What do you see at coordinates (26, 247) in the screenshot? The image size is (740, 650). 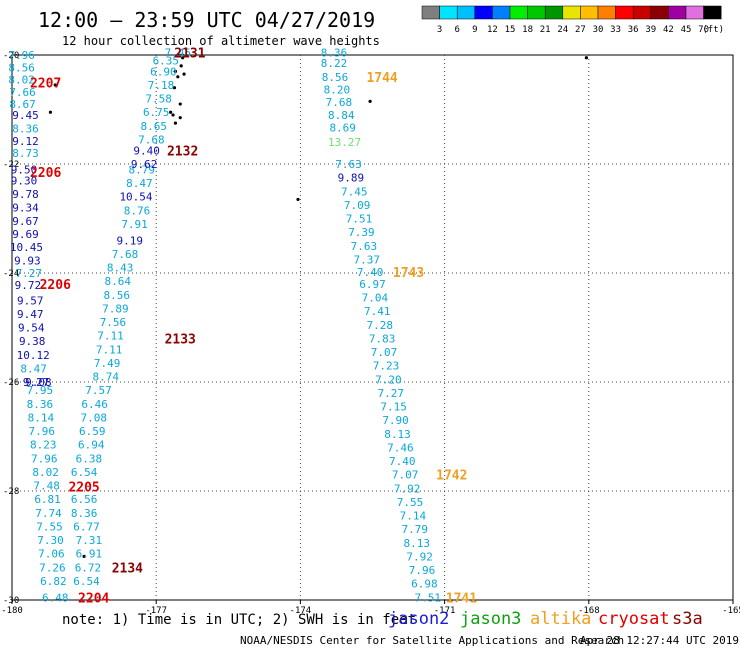 I see `swh-value: 10.45` at bounding box center [26, 247].